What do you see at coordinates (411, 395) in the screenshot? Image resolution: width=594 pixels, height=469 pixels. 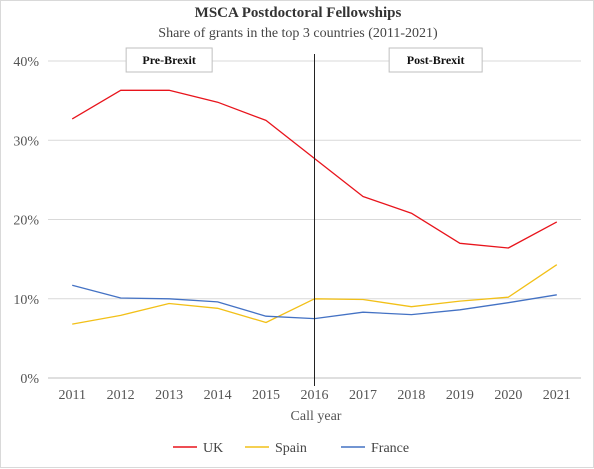 I see `x-tick-label: 2018` at bounding box center [411, 395].